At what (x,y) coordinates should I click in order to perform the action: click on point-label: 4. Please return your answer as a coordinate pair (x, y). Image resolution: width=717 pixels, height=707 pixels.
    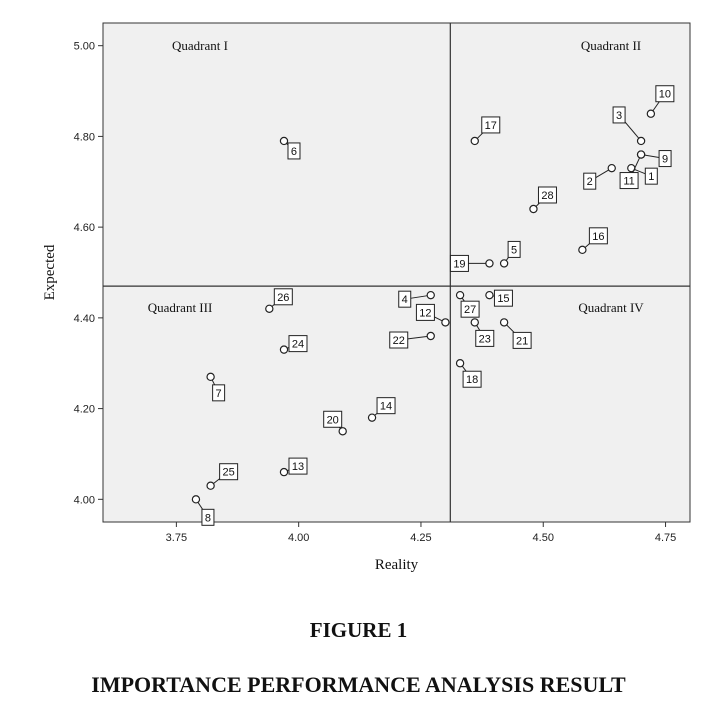
    Looking at the image, I should click on (405, 300).